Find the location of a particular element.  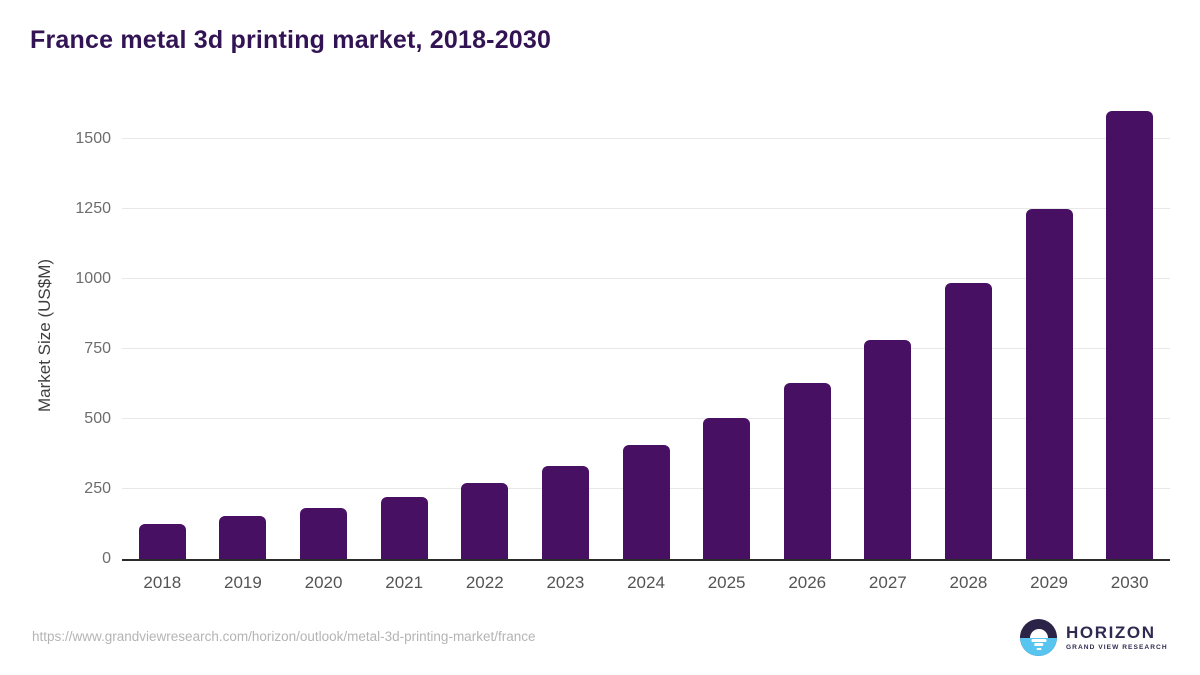

bar-2021 is located at coordinates (404, 527).